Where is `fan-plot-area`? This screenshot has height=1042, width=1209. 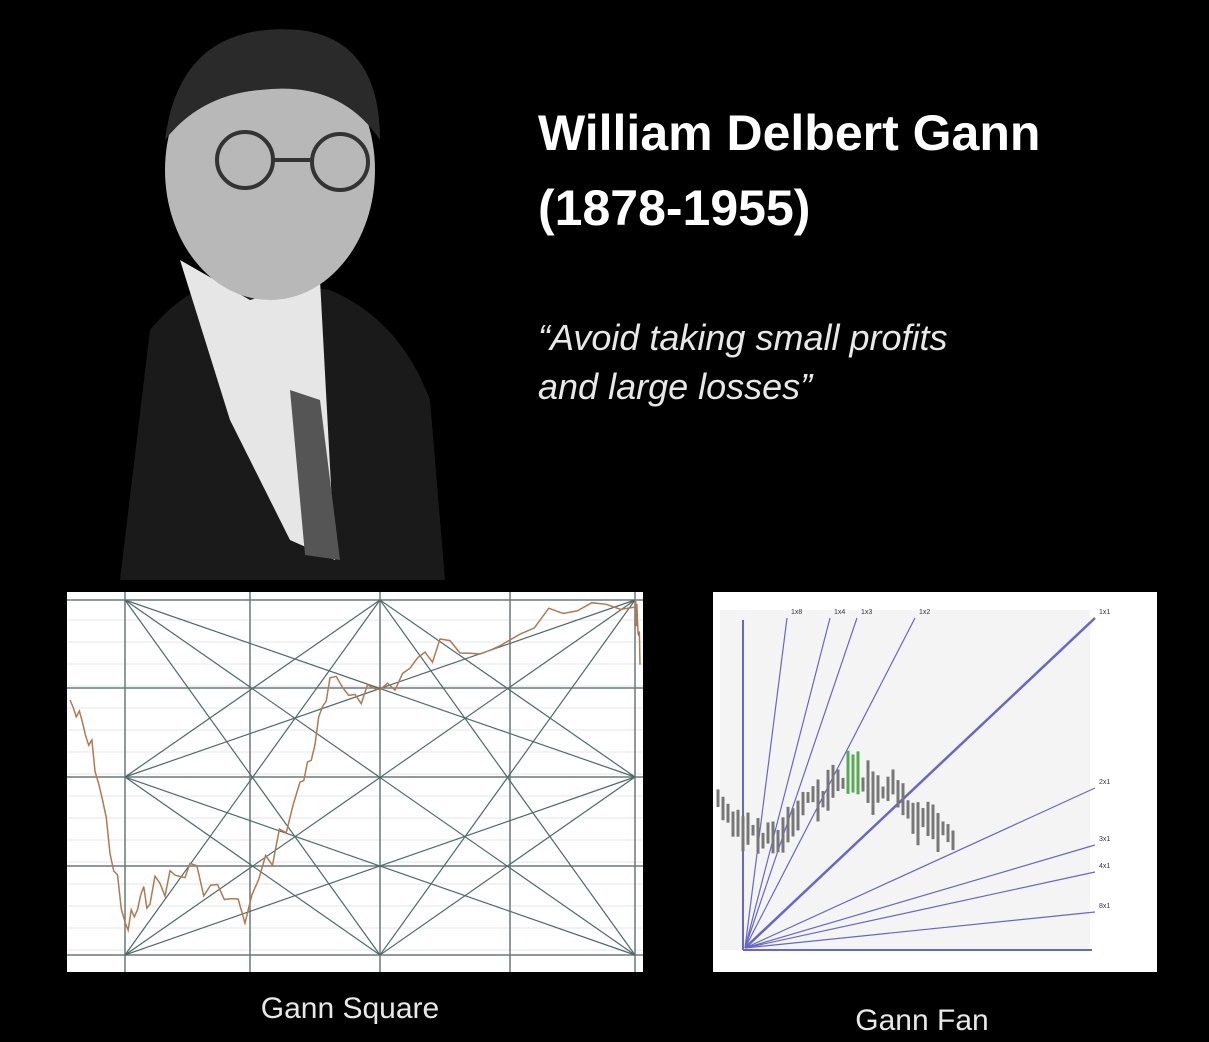
fan-plot-area is located at coordinates (905, 780).